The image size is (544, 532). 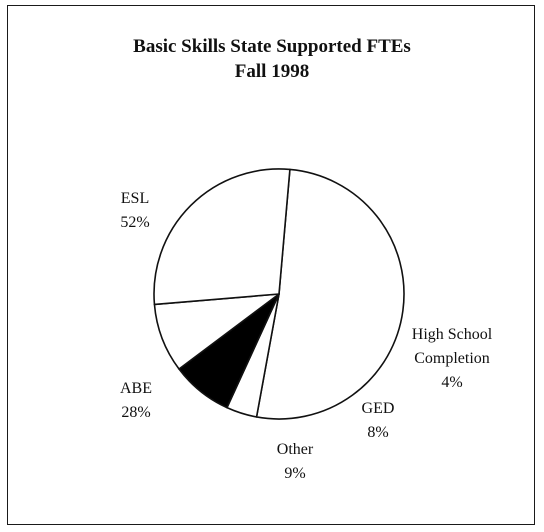 What do you see at coordinates (295, 449) in the screenshot?
I see `slice-name: Other` at bounding box center [295, 449].